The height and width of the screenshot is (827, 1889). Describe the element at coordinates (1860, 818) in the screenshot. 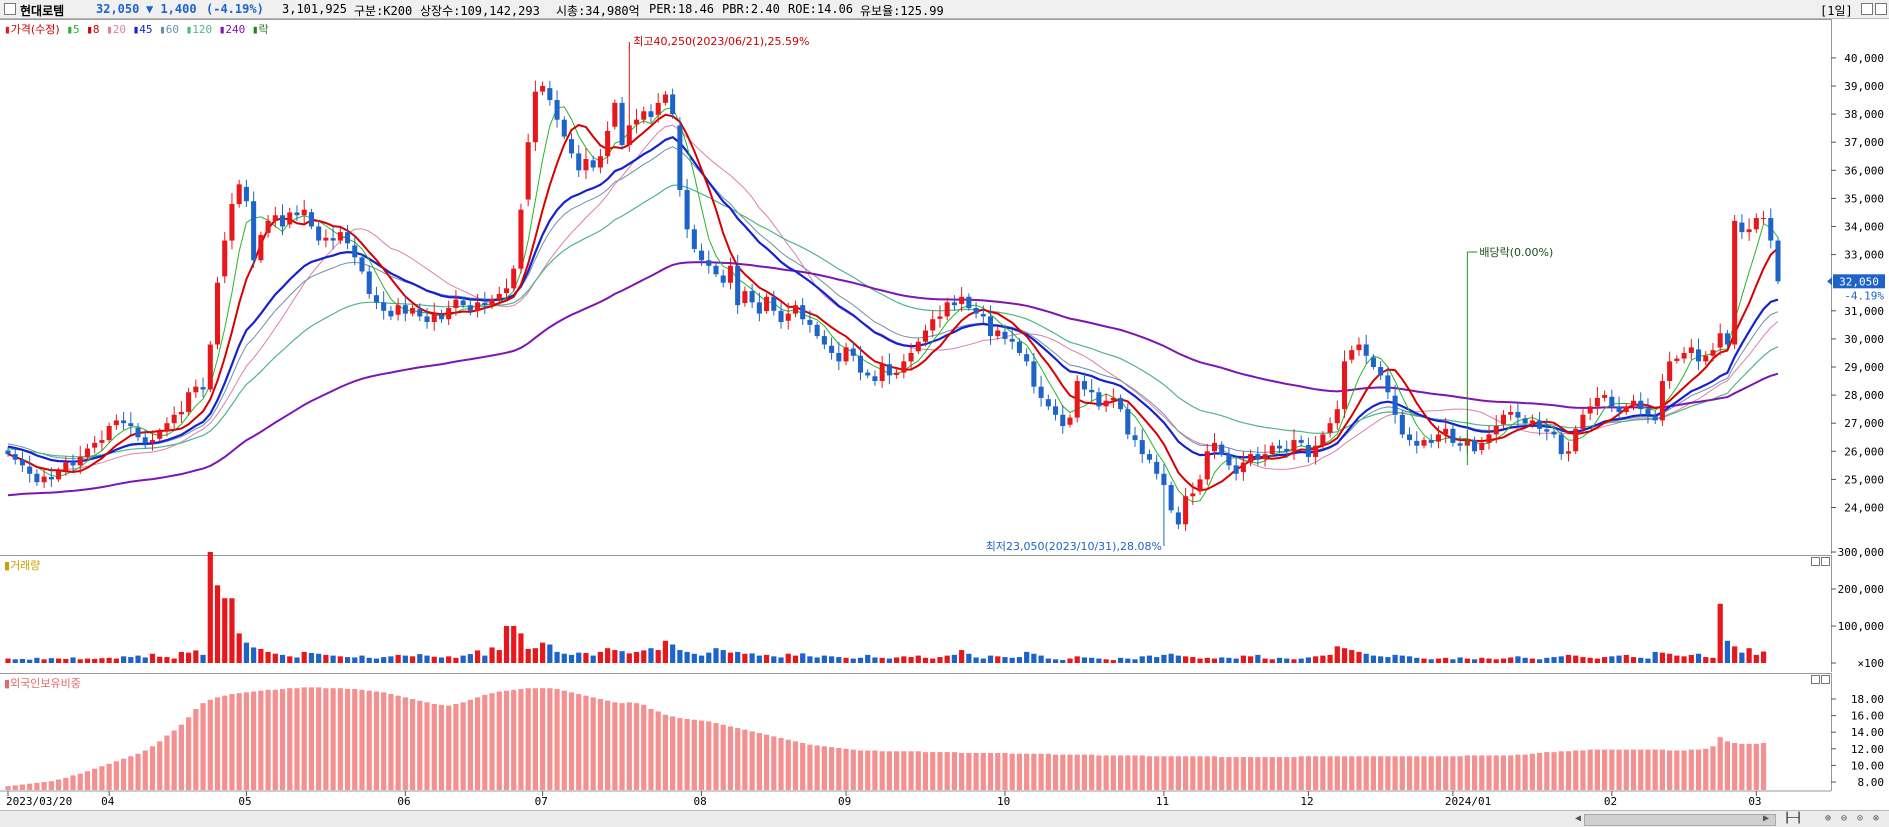

I see `zoom-reset-icon: ⊙` at that location.